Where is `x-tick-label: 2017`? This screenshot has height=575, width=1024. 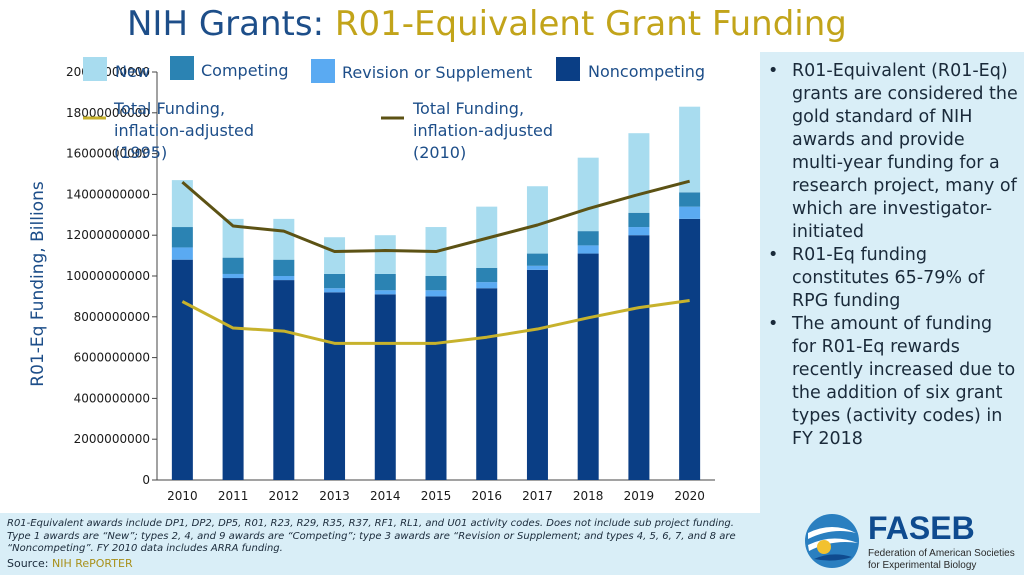 x-tick-label: 2017 is located at coordinates (537, 496).